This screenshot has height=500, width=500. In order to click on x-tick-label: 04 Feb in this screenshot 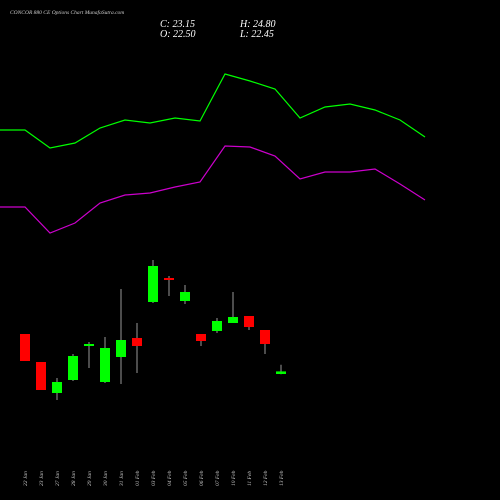, I will do `click(169, 478)`.